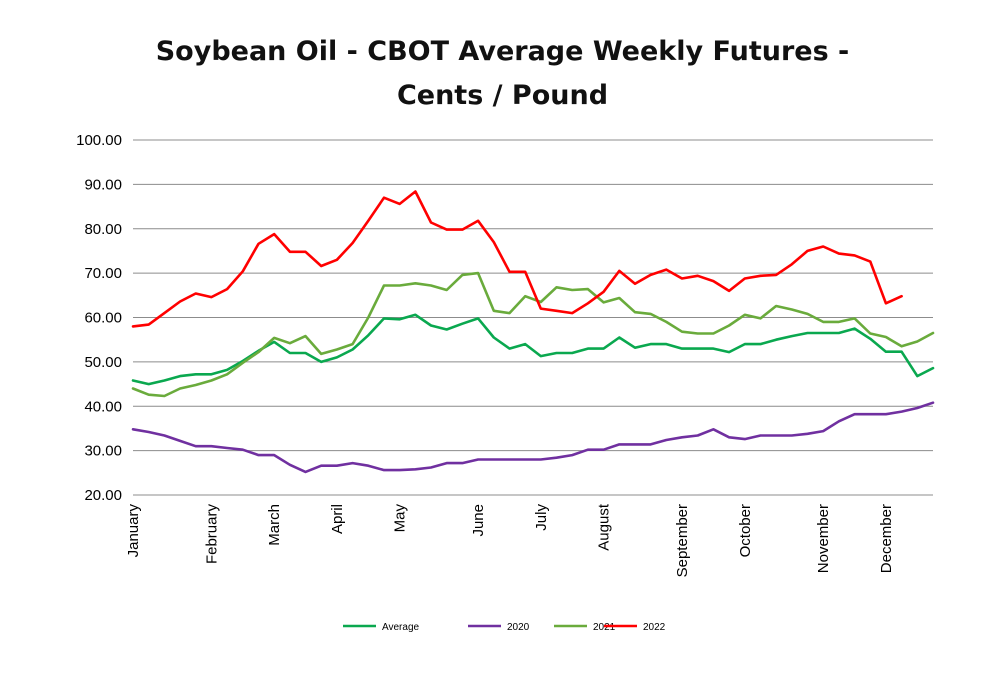 Image resolution: width=1005 pixels, height=674 pixels. What do you see at coordinates (533, 437) in the screenshot?
I see `series-line-2020` at bounding box center [533, 437].